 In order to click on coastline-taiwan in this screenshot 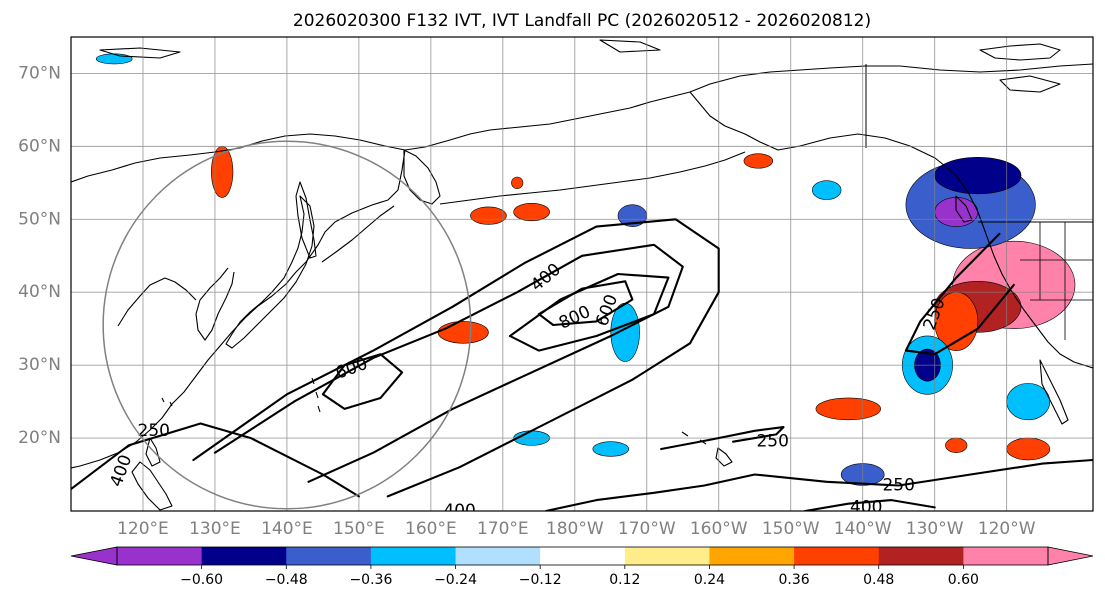, I will do `click(153, 452)`.